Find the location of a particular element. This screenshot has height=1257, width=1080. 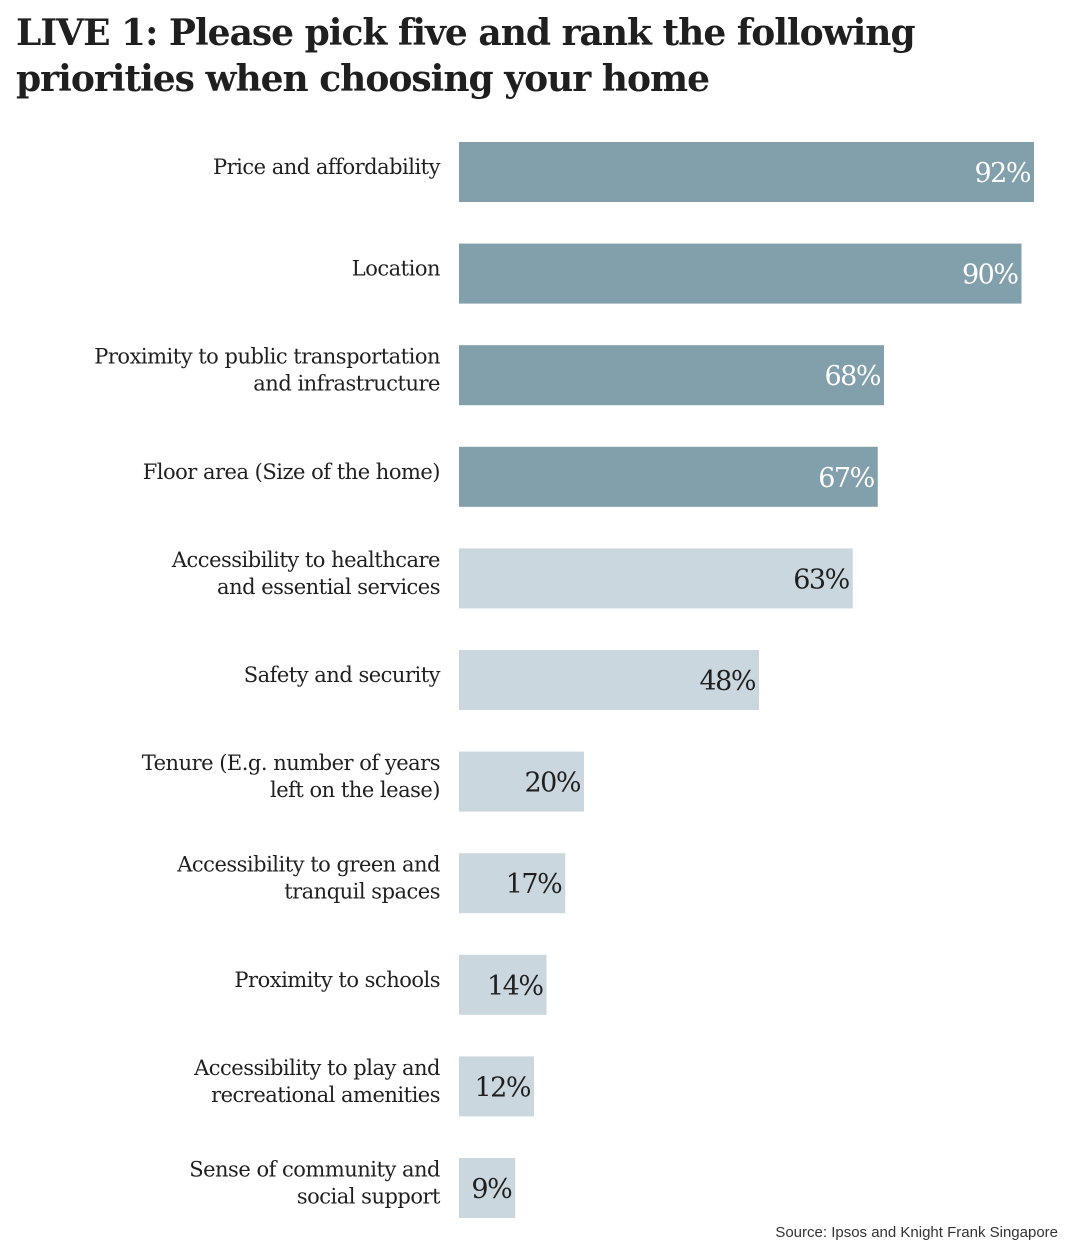

category-label: Safety and security is located at coordinates (342, 675).